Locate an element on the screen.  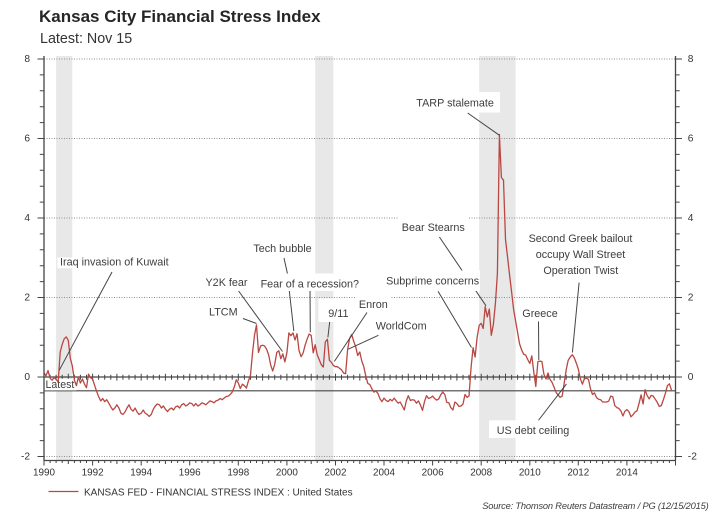
svg-text: Fear of a recession? is located at coordinates (310, 285).